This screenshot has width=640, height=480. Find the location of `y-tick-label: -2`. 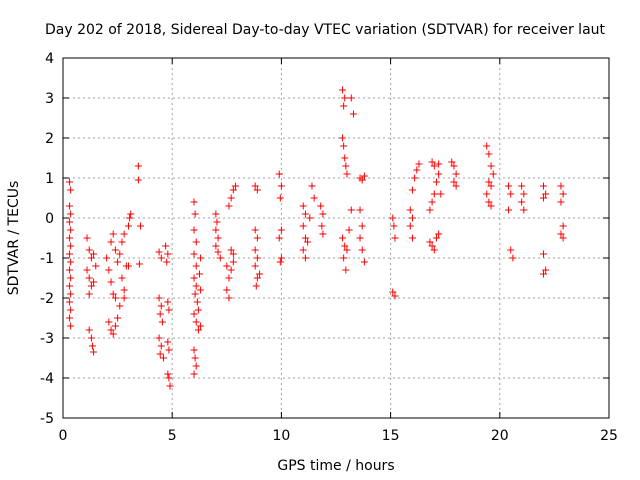

y-tick-label: -2 is located at coordinates (47, 299).